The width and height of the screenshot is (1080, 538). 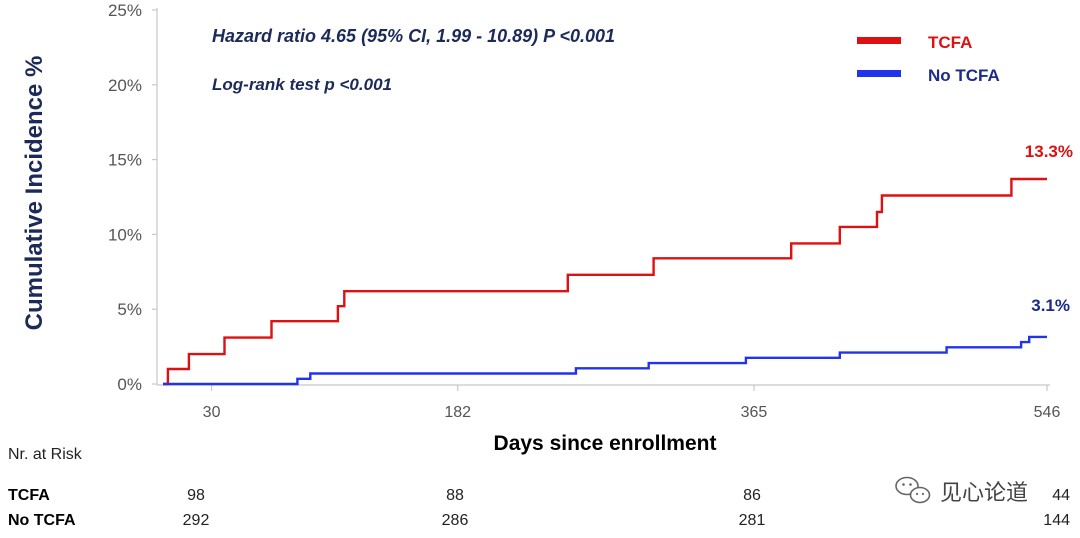 What do you see at coordinates (539, 508) in the screenshot?
I see `risk-table: TCFA 98 88 86 44 No TCFA 292 286 281 144` at bounding box center [539, 508].